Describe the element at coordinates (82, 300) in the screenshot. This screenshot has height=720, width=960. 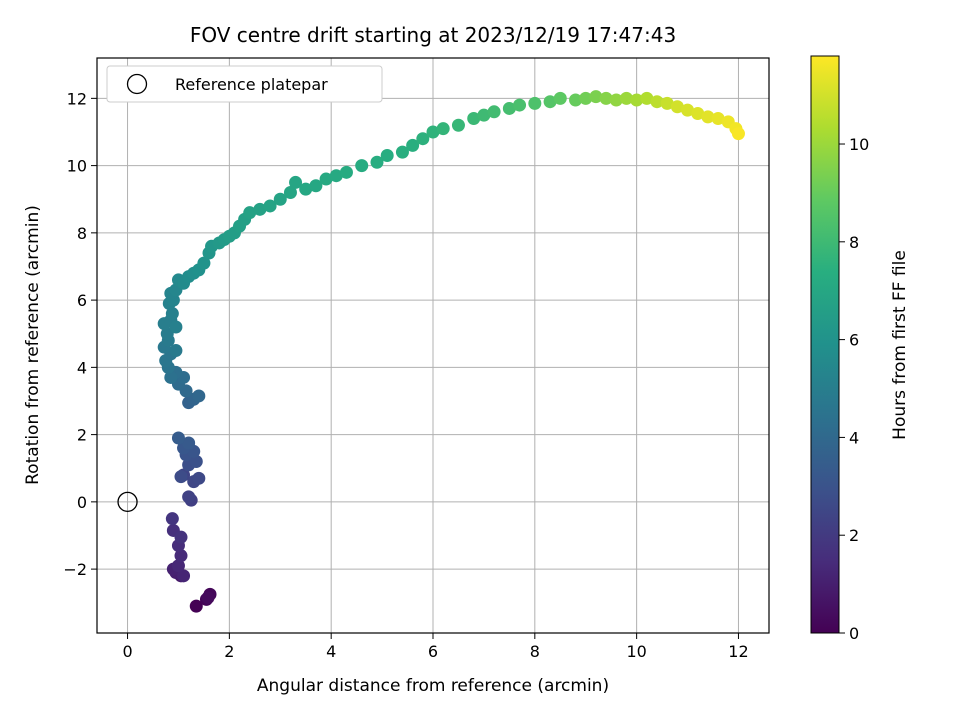
I see `y-tick-label: 6` at that location.